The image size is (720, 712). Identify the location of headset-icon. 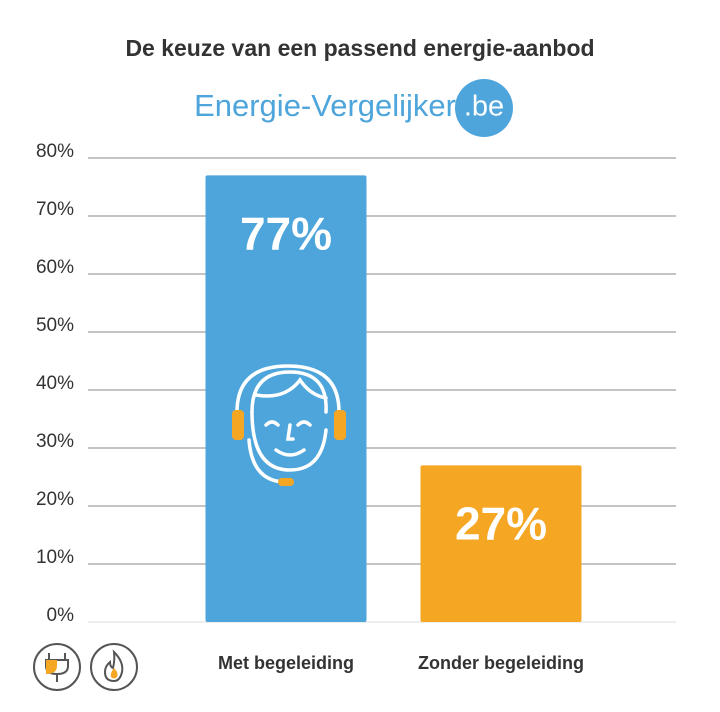
(288, 424).